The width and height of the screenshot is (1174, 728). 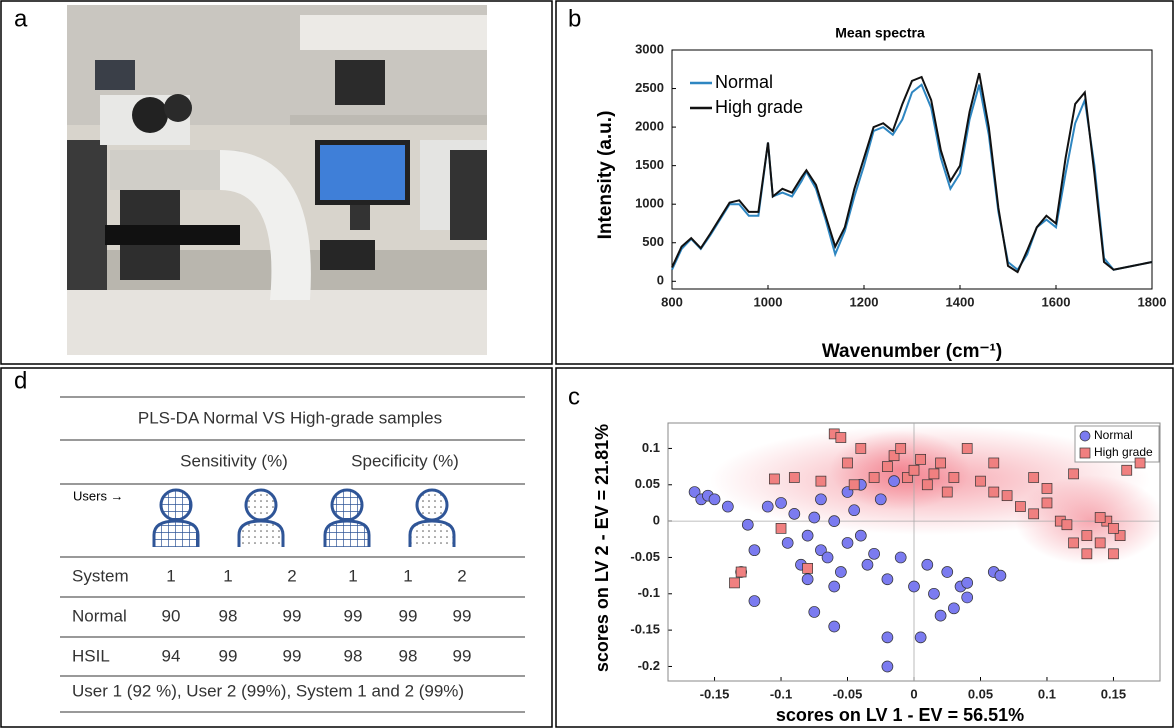 What do you see at coordinates (1123, 452) in the screenshot?
I see `legend-label: High grade` at bounding box center [1123, 452].